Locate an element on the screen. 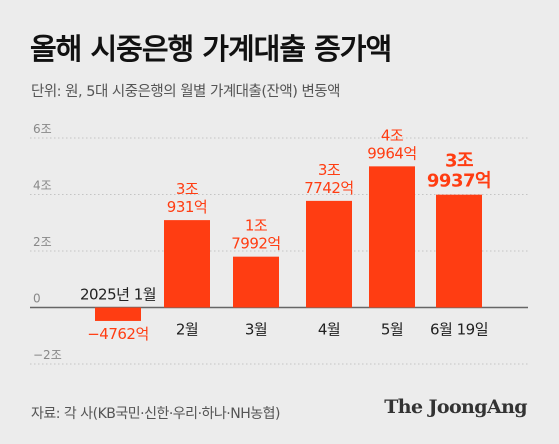 Image resolution: width=559 pixels, height=444 pixels. x-tick-label: 6월 19일 is located at coordinates (459, 330).